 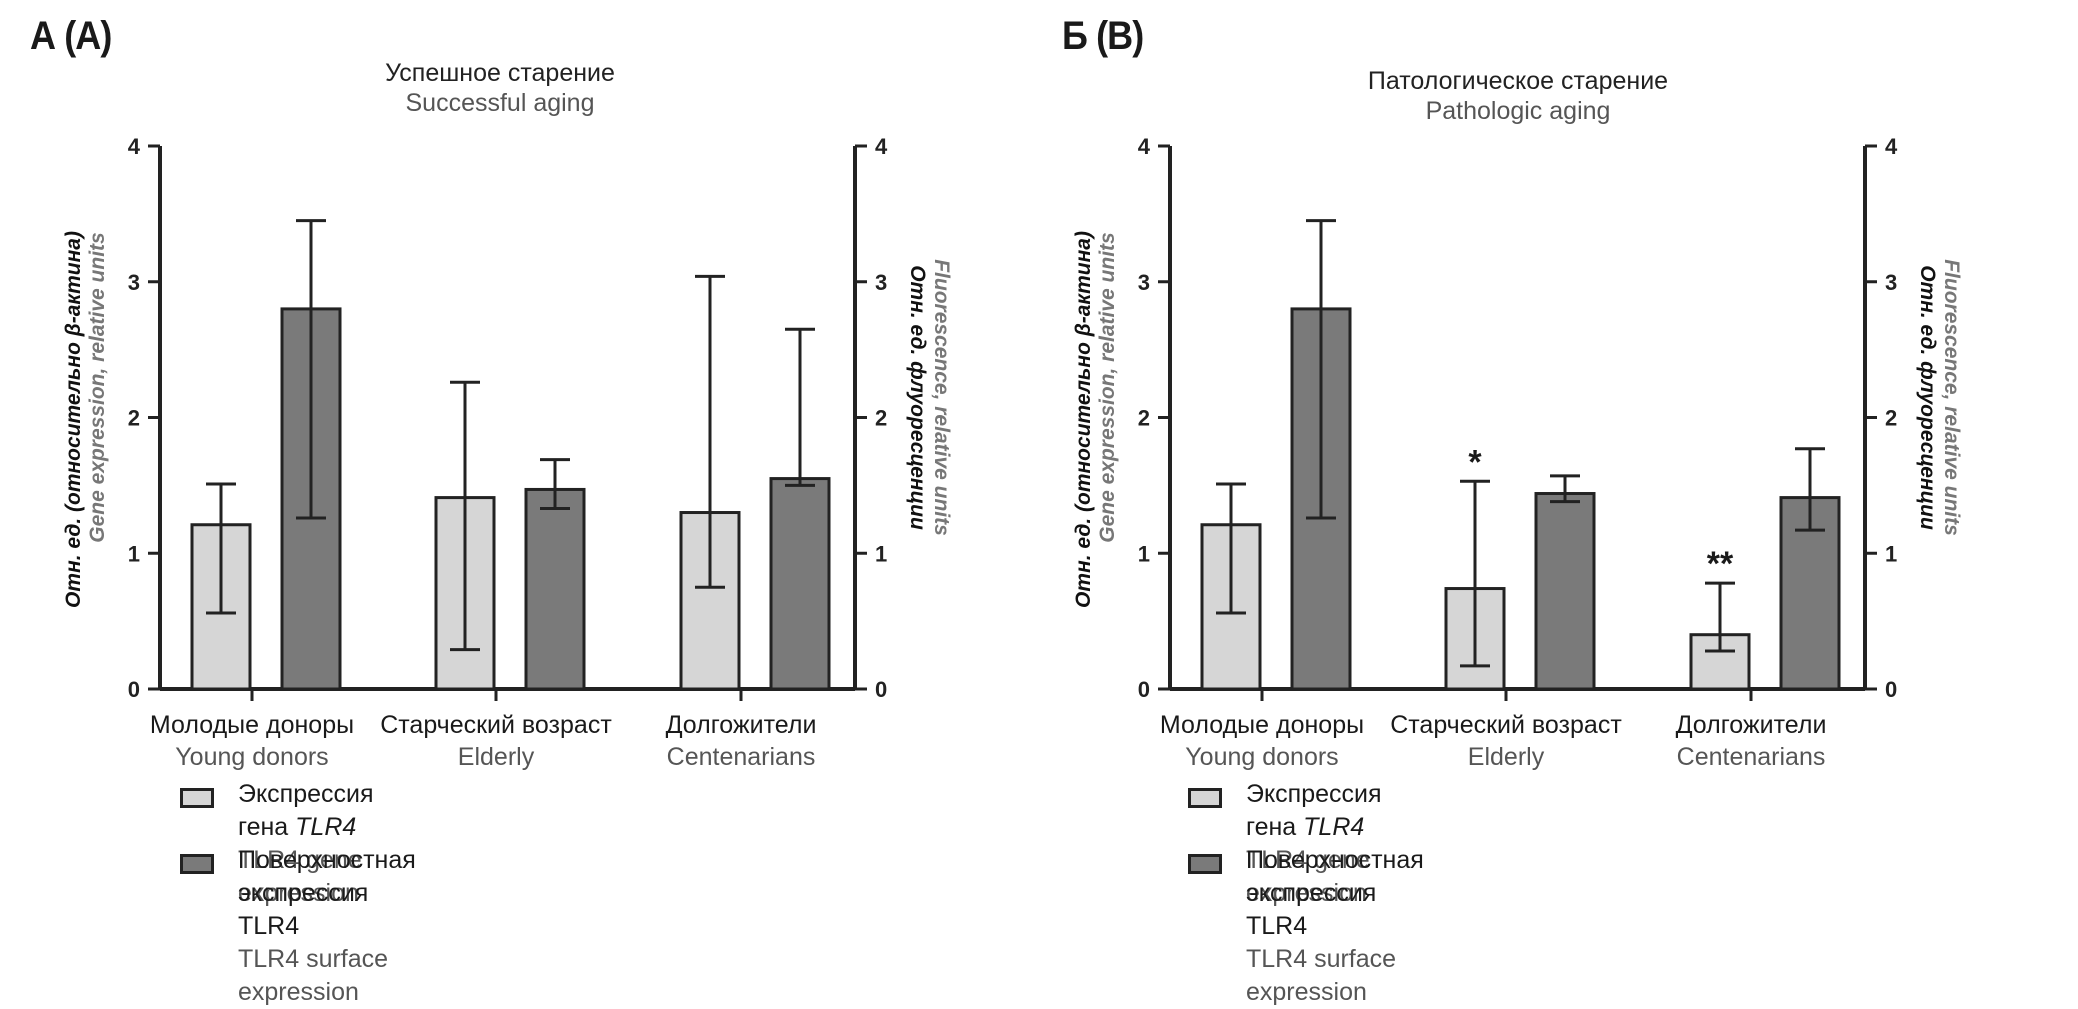 I want to click on chart-title-en: Successful aging, so click(x=500, y=103).